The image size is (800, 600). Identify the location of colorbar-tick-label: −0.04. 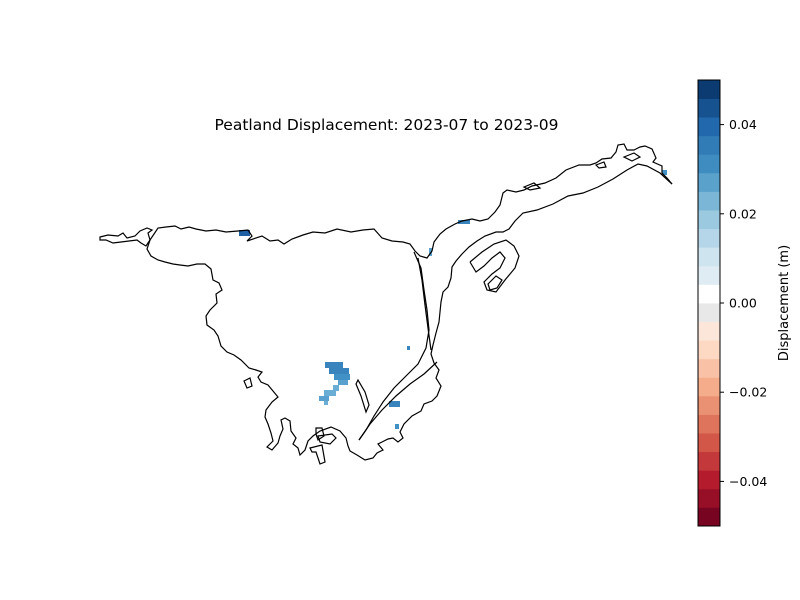
(748, 481).